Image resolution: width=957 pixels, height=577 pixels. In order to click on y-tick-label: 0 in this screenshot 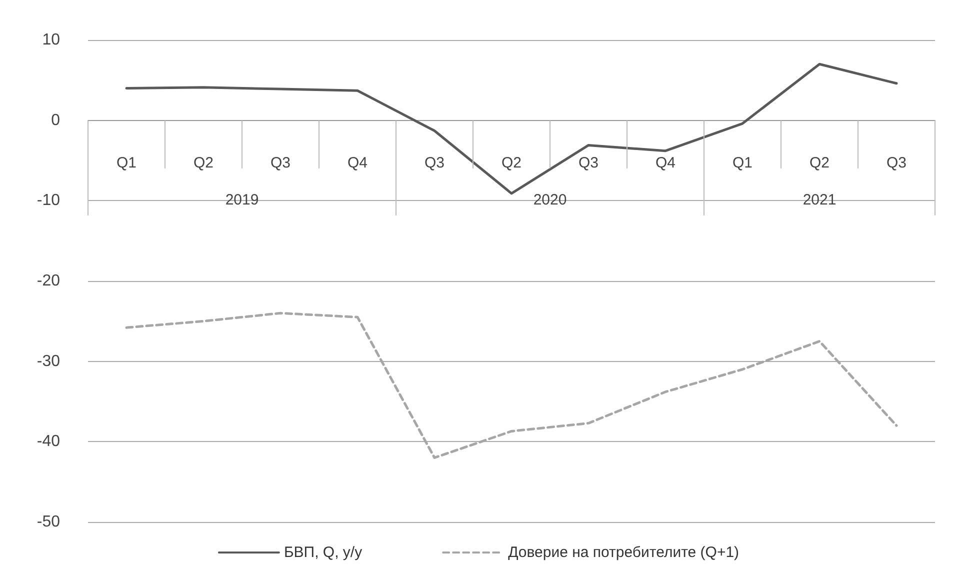, I will do `click(55, 120)`.